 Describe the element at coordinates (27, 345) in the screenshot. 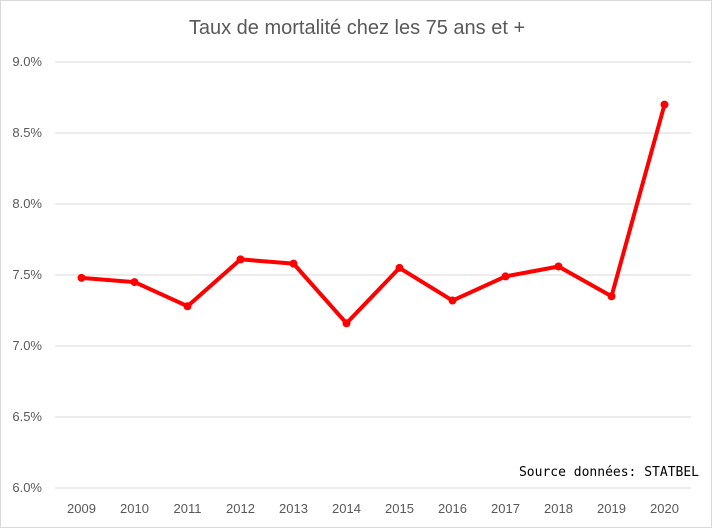

I see `y-tick-label: 7.0%` at that location.